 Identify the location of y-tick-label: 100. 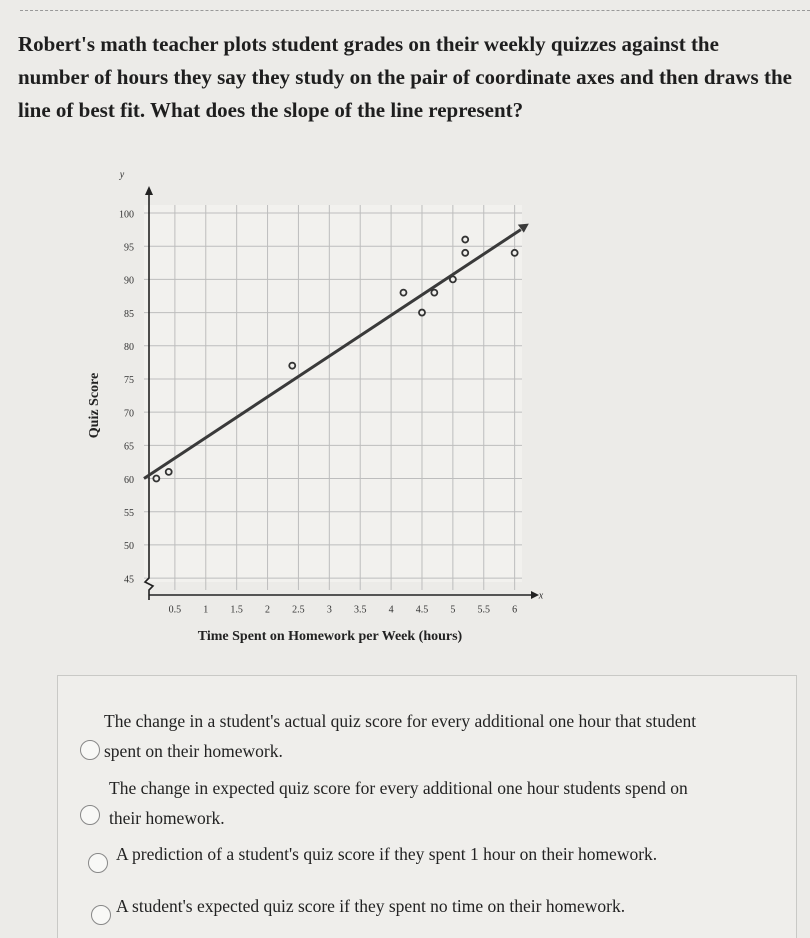
(126, 214).